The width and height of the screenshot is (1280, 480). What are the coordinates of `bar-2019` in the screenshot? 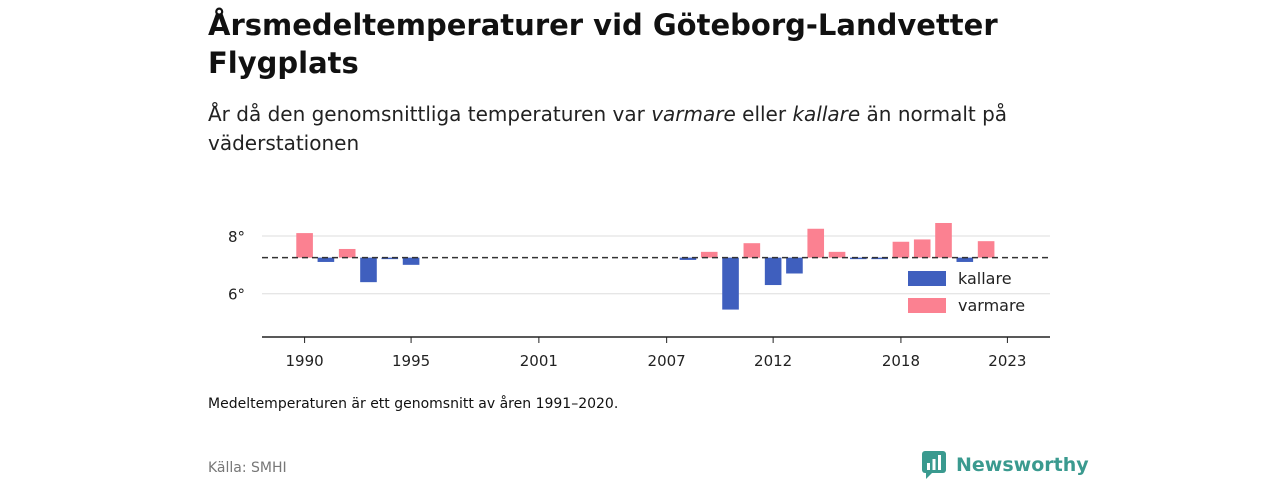 It's located at (922, 248).